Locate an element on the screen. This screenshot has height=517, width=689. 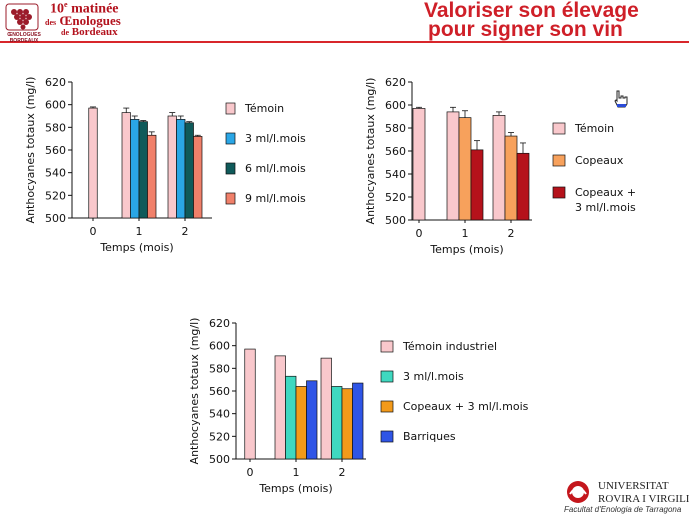
legend-label: Copeaux is located at coordinates (599, 160).